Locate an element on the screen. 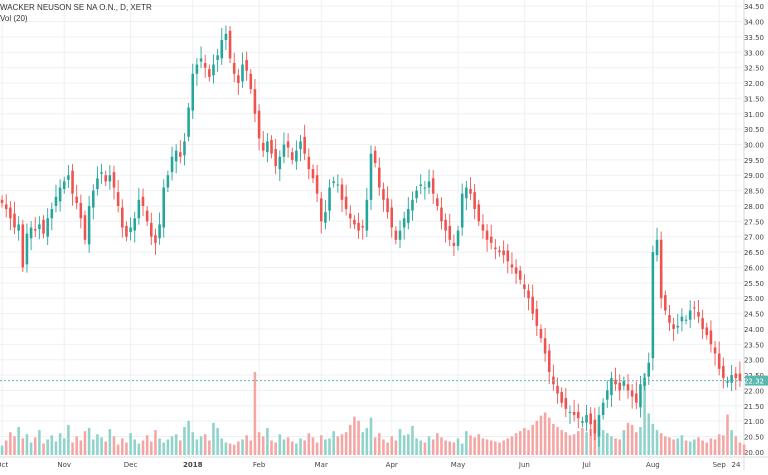  x-tick-label: Jul is located at coordinates (586, 465).